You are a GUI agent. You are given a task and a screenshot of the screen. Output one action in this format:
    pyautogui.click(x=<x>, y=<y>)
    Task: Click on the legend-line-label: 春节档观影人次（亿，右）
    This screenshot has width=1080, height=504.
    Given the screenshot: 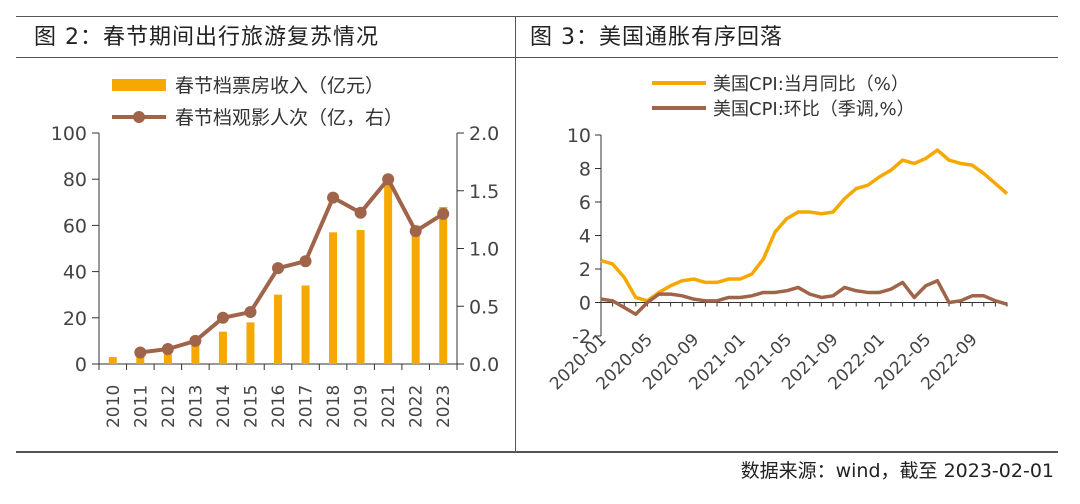 What is the action you would take?
    pyautogui.click(x=289, y=118)
    